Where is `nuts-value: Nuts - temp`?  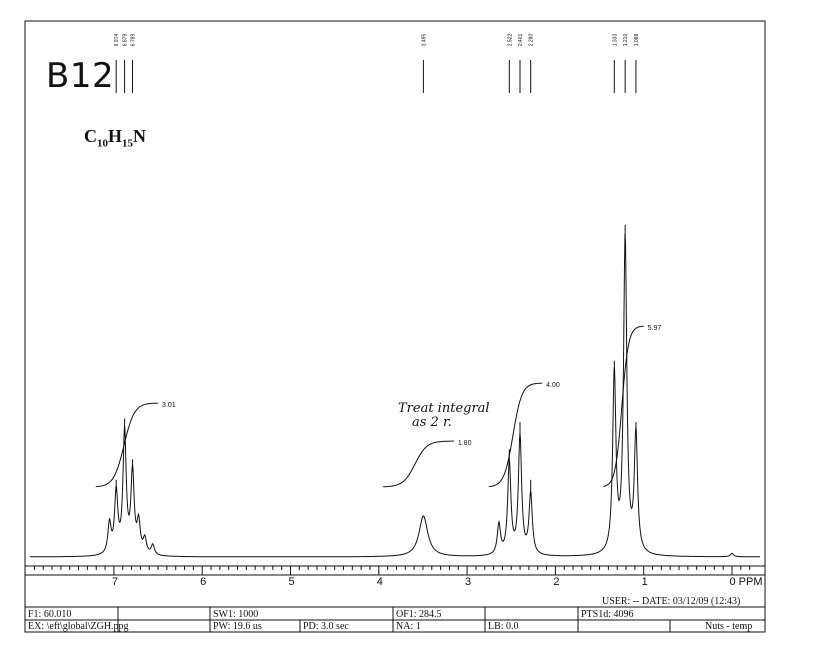
nuts-value: Nuts - temp is located at coordinates (729, 626).